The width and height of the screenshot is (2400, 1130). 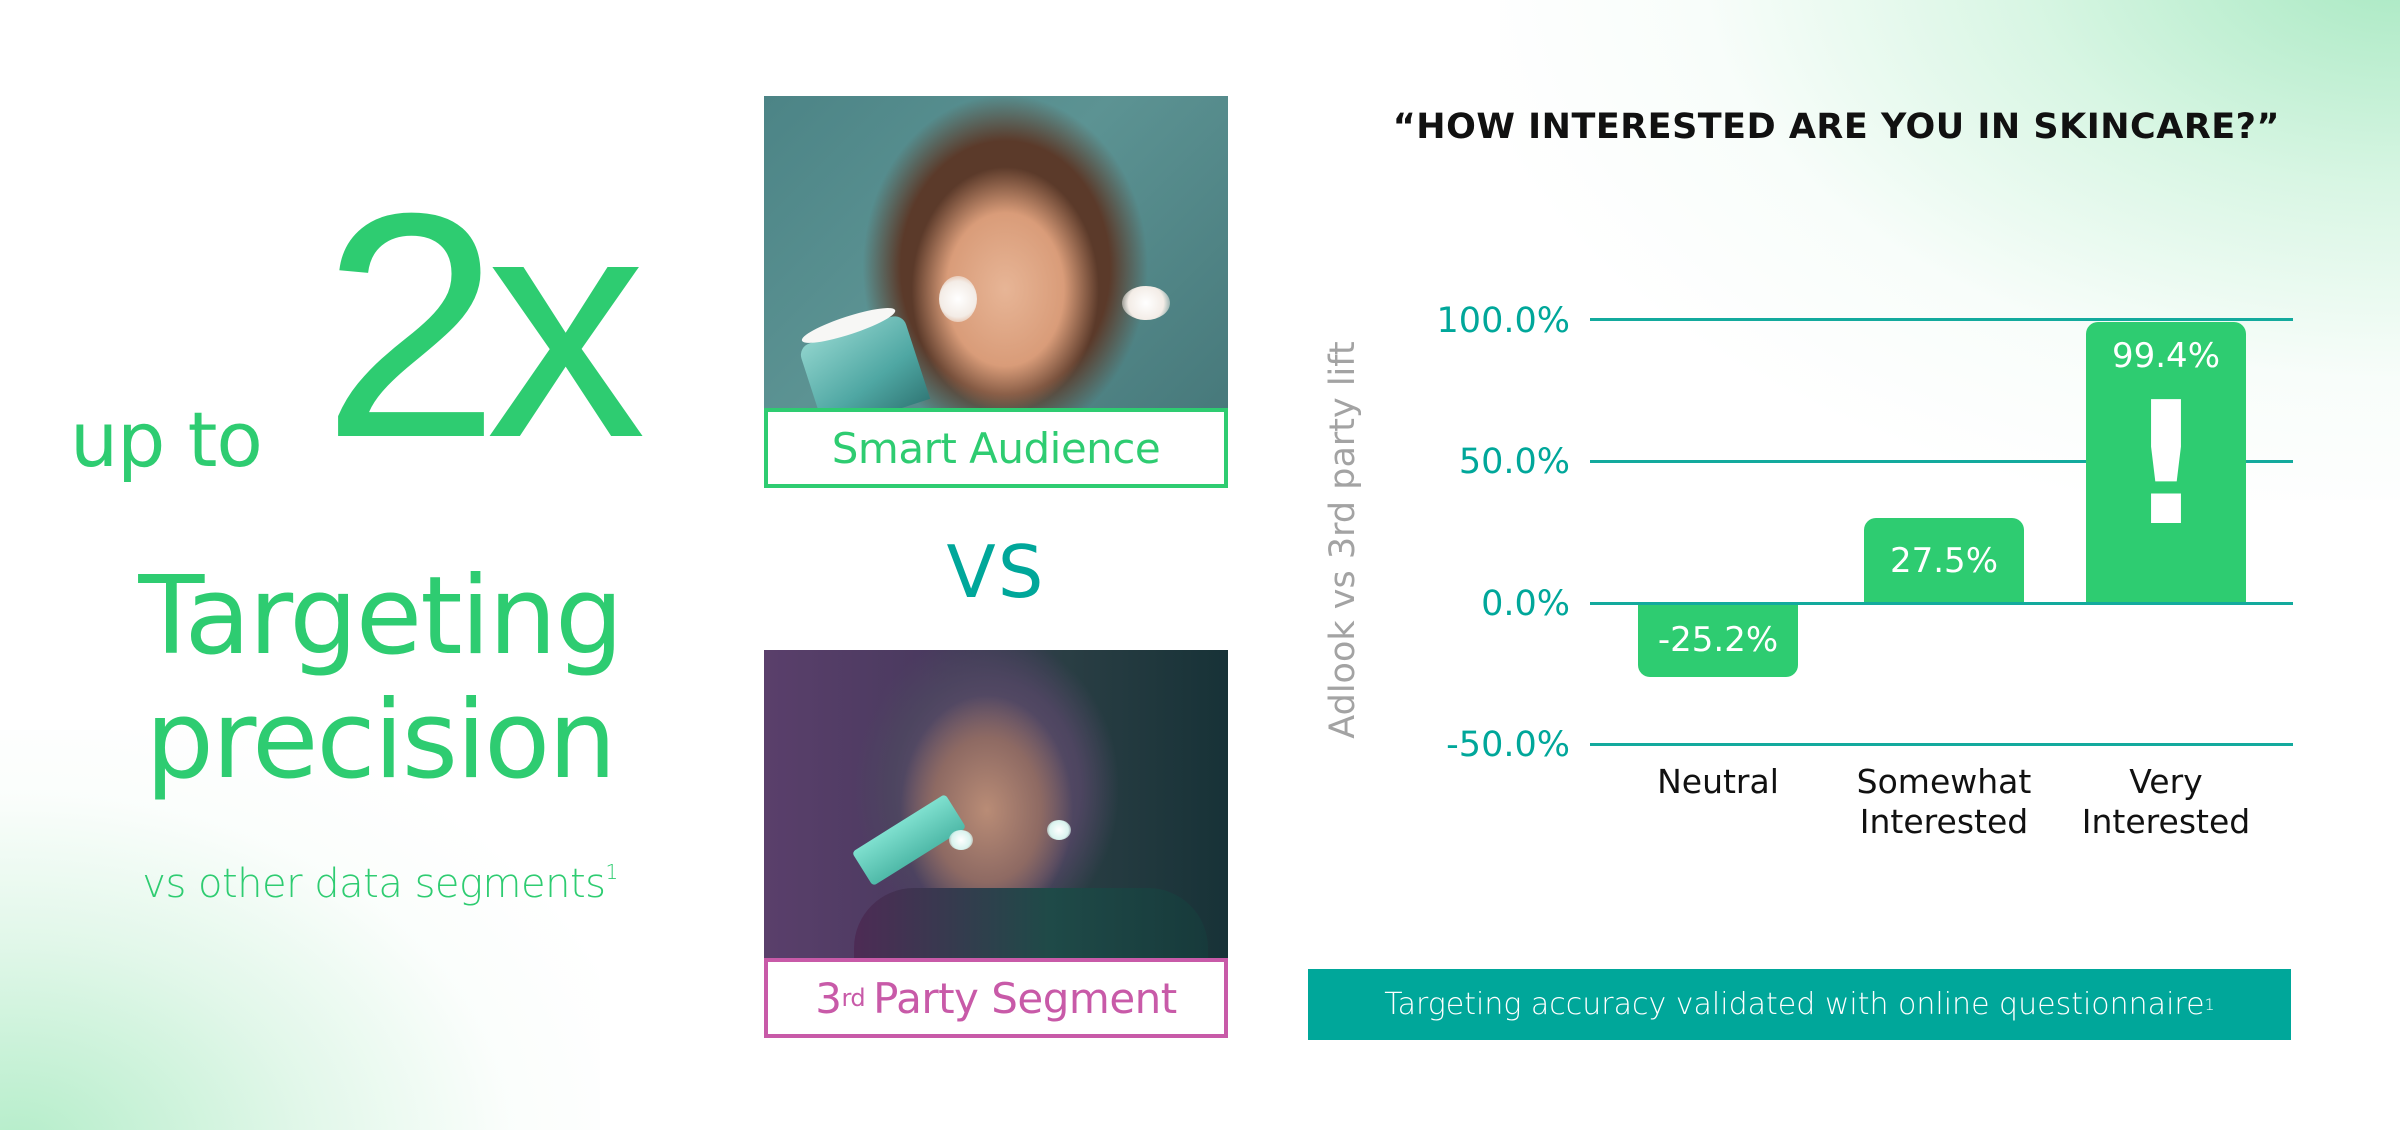 What do you see at coordinates (996, 252) in the screenshot?
I see `woman-skincare-photo` at bounding box center [996, 252].